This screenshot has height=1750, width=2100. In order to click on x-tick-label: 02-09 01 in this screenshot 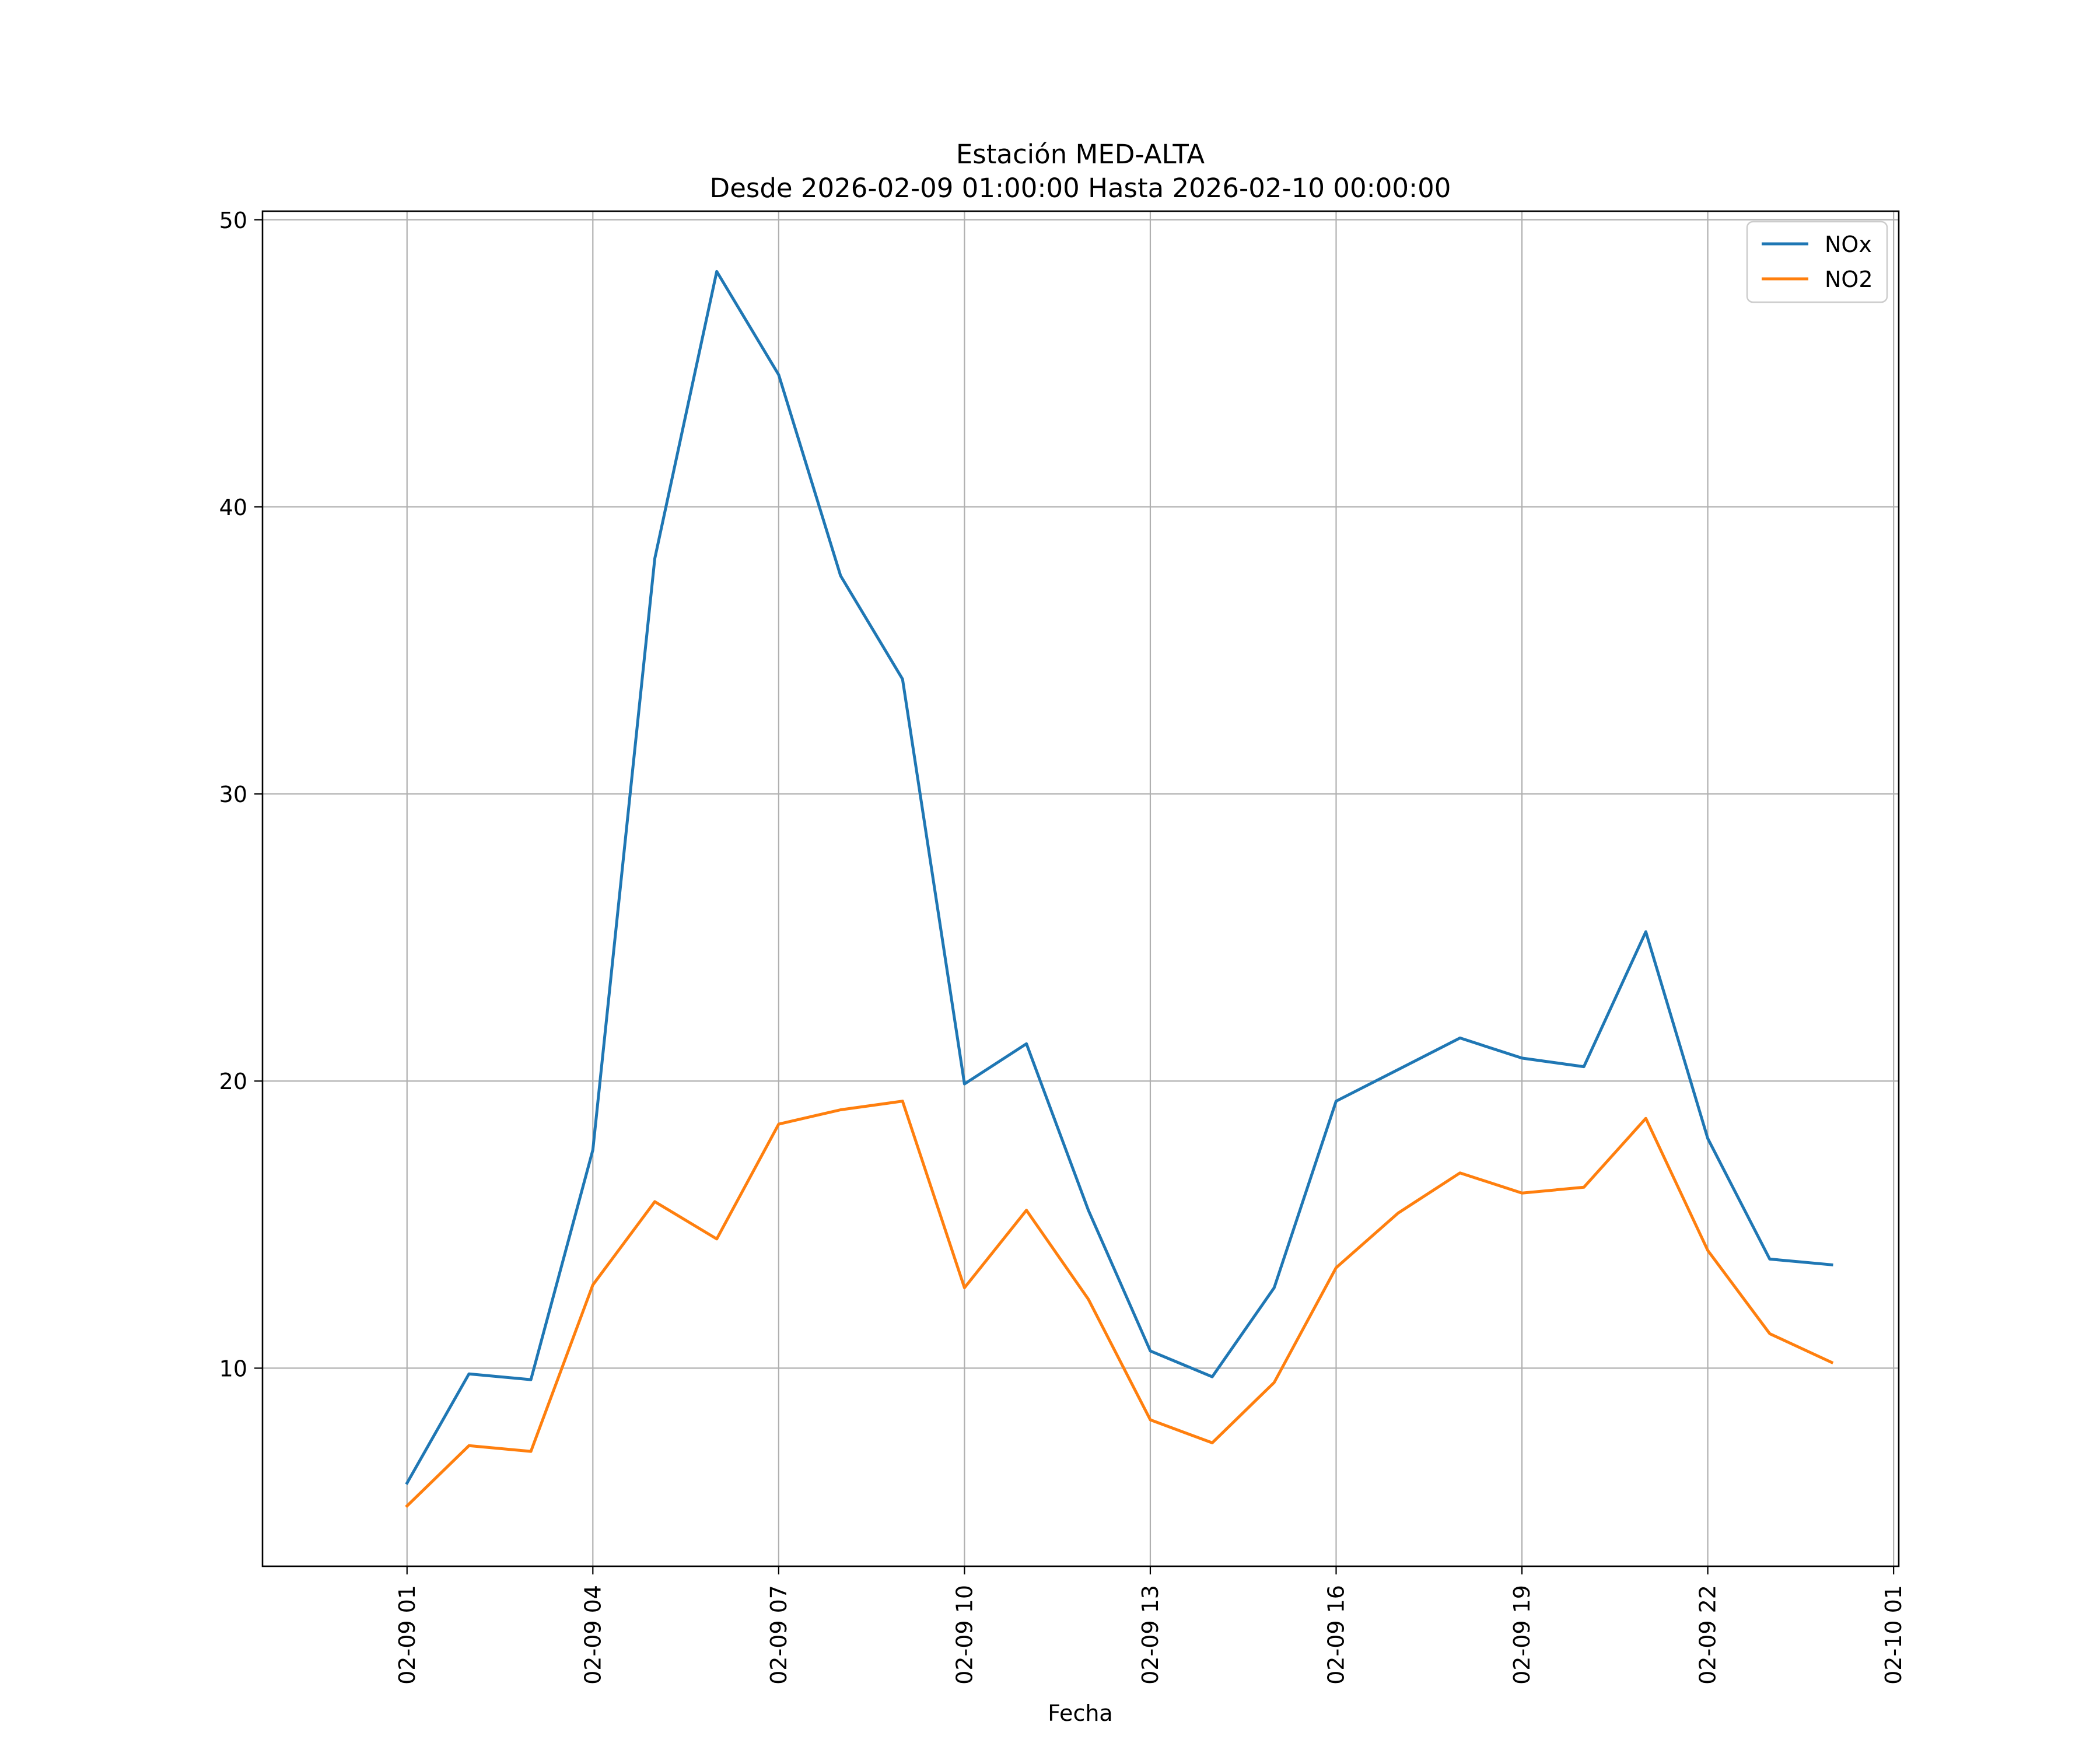, I will do `click(407, 1635)`.